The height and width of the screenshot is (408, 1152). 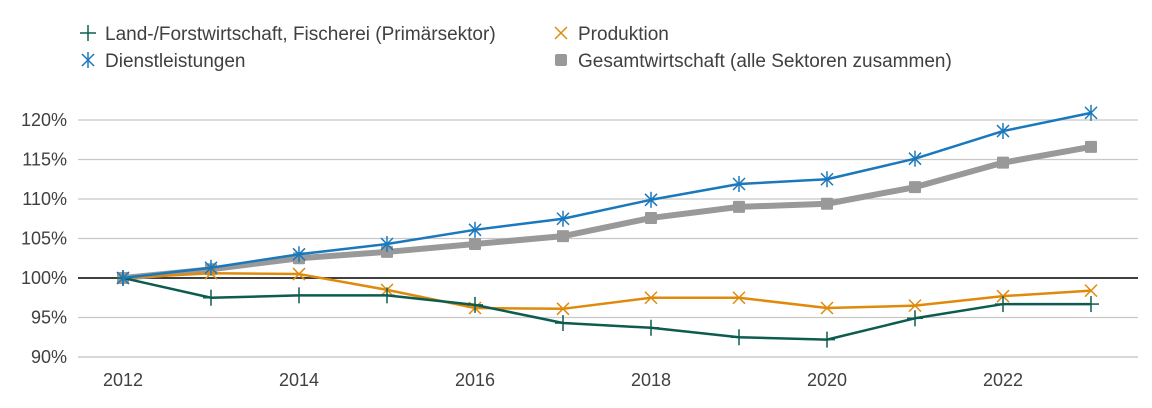 What do you see at coordinates (175, 61) in the screenshot?
I see `legend-label: Dienstleistungen` at bounding box center [175, 61].